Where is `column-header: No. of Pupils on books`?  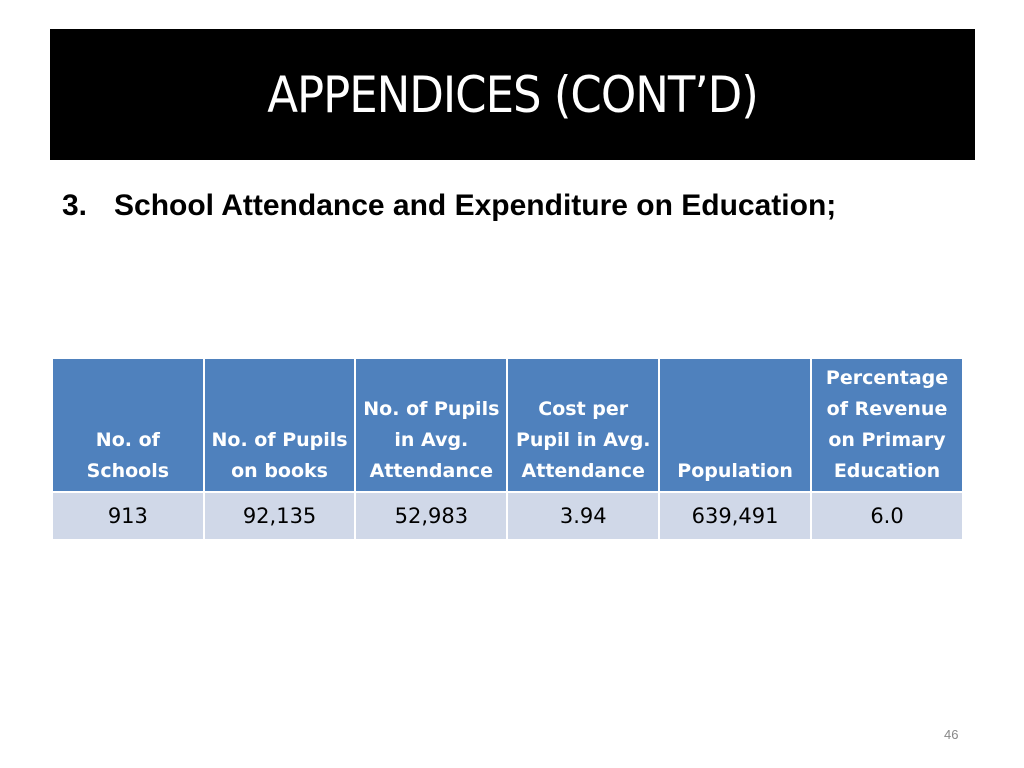 column-header: No. of Pupils on books is located at coordinates (279, 425).